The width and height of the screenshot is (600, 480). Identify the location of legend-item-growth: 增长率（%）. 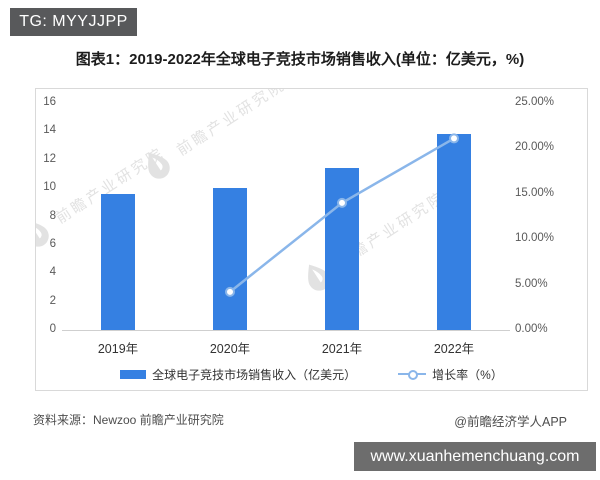
(450, 374).